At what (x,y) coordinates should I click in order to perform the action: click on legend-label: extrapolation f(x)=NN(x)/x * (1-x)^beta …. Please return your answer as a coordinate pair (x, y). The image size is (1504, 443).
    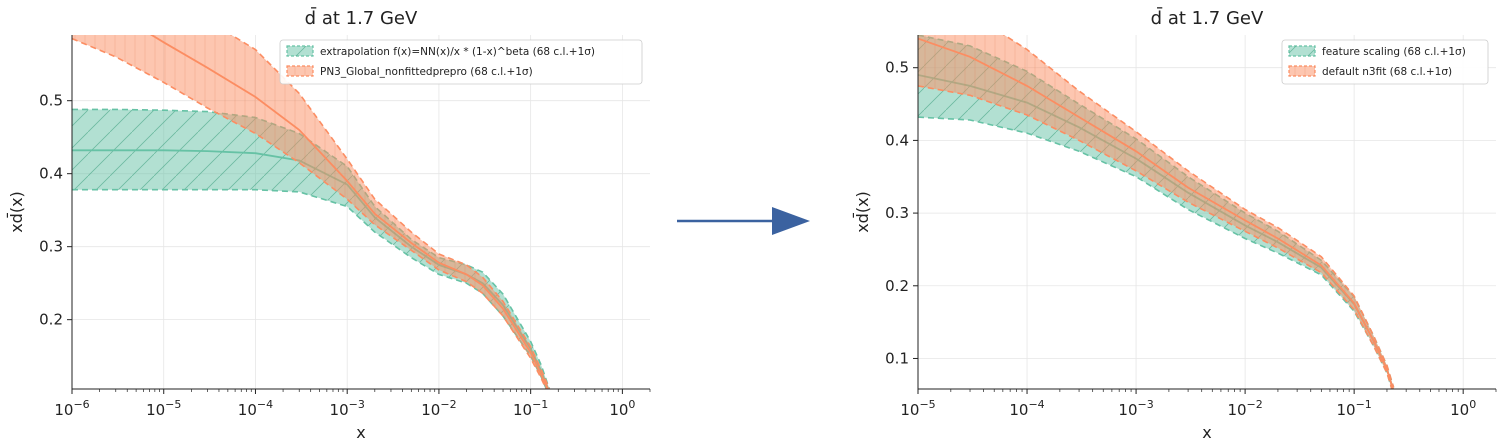
    Looking at the image, I should click on (457, 52).